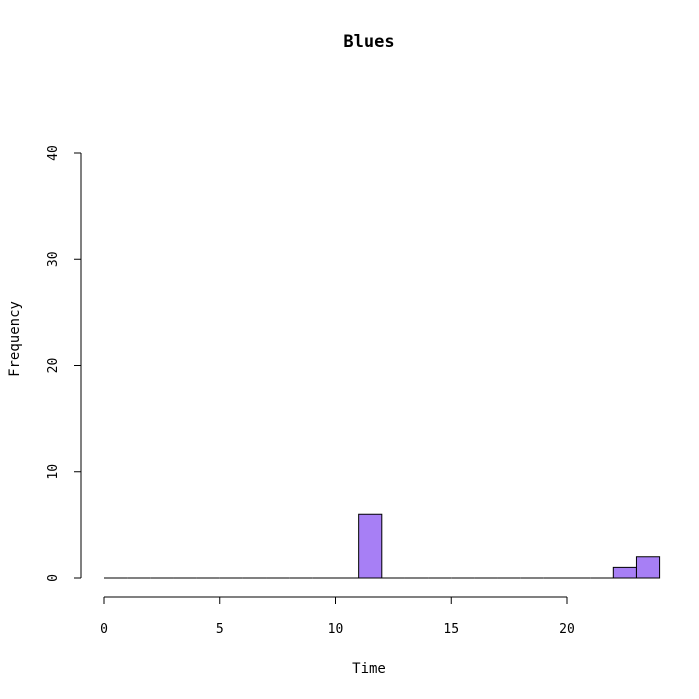 This screenshot has height=699, width=699. What do you see at coordinates (53, 578) in the screenshot?
I see `y-tick-label: 0` at bounding box center [53, 578].